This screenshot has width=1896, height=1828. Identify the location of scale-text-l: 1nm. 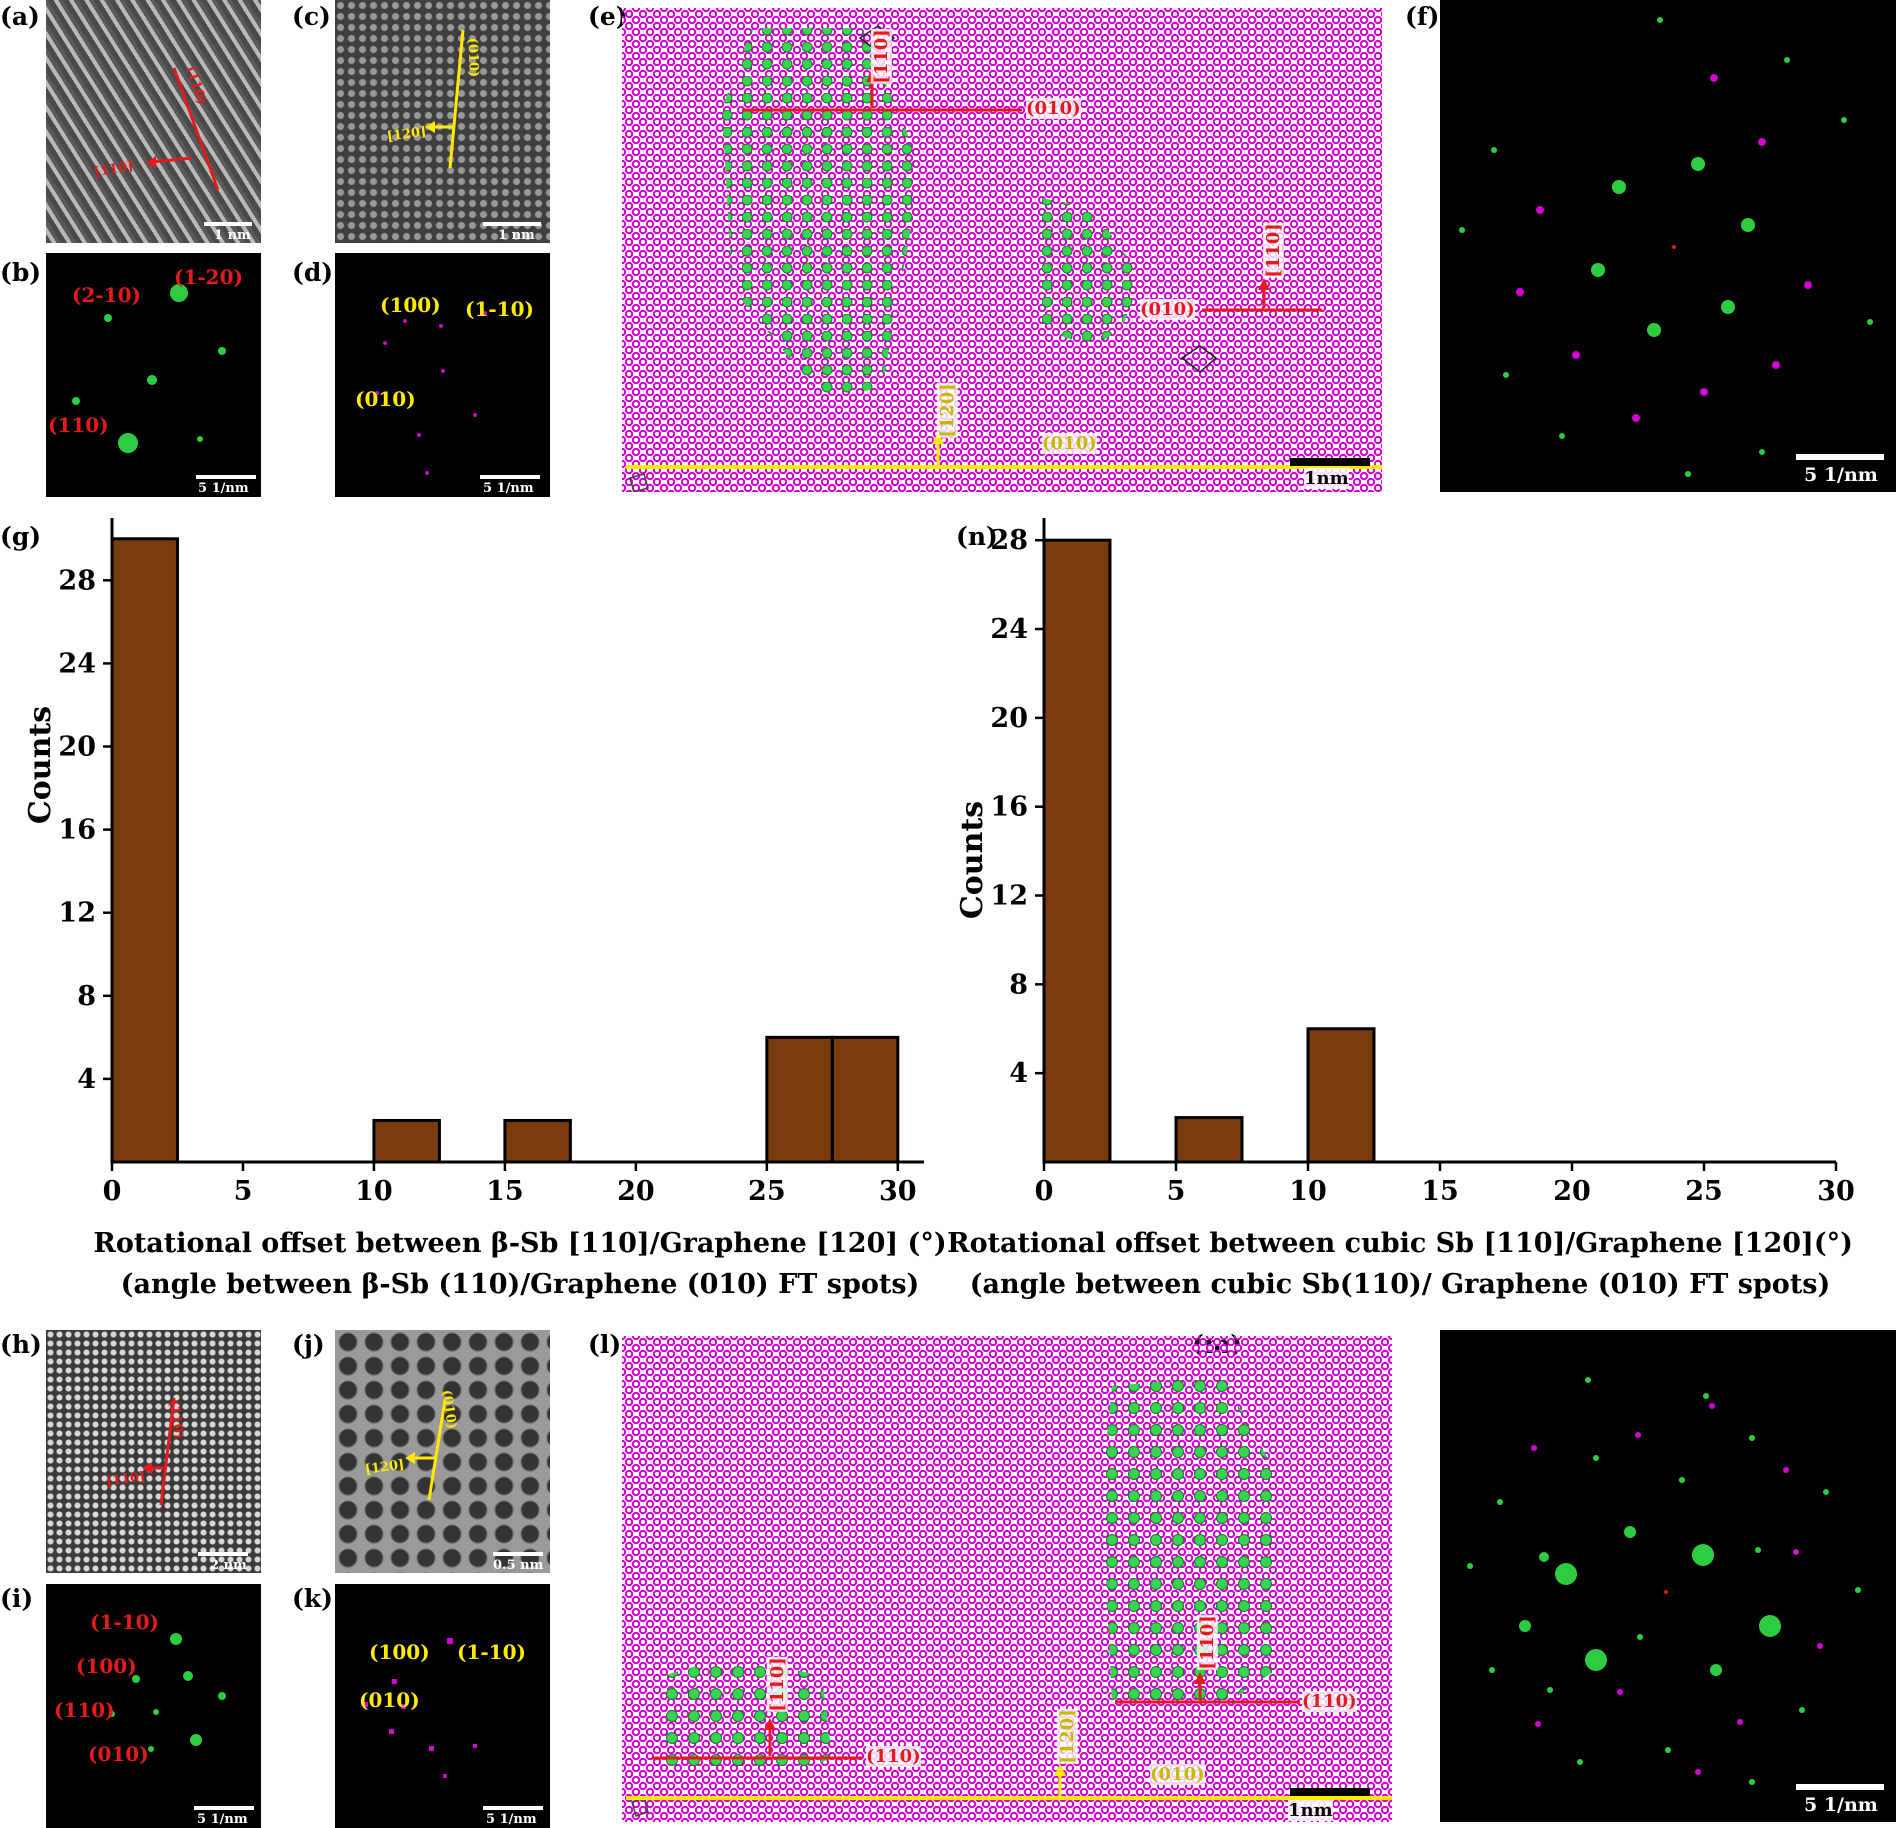
(1310, 1810).